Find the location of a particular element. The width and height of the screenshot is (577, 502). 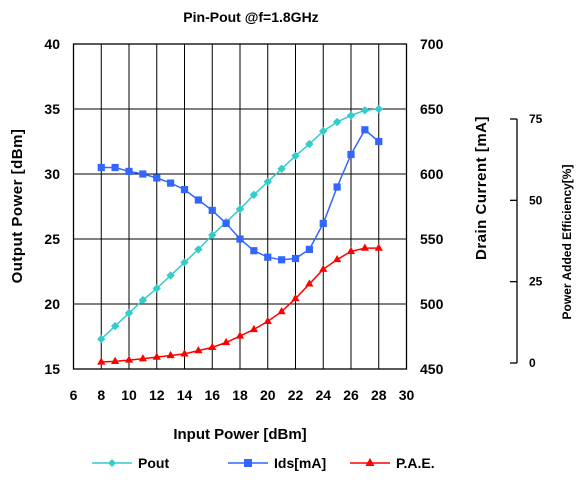

x-tick-label: 30 is located at coordinates (407, 395).